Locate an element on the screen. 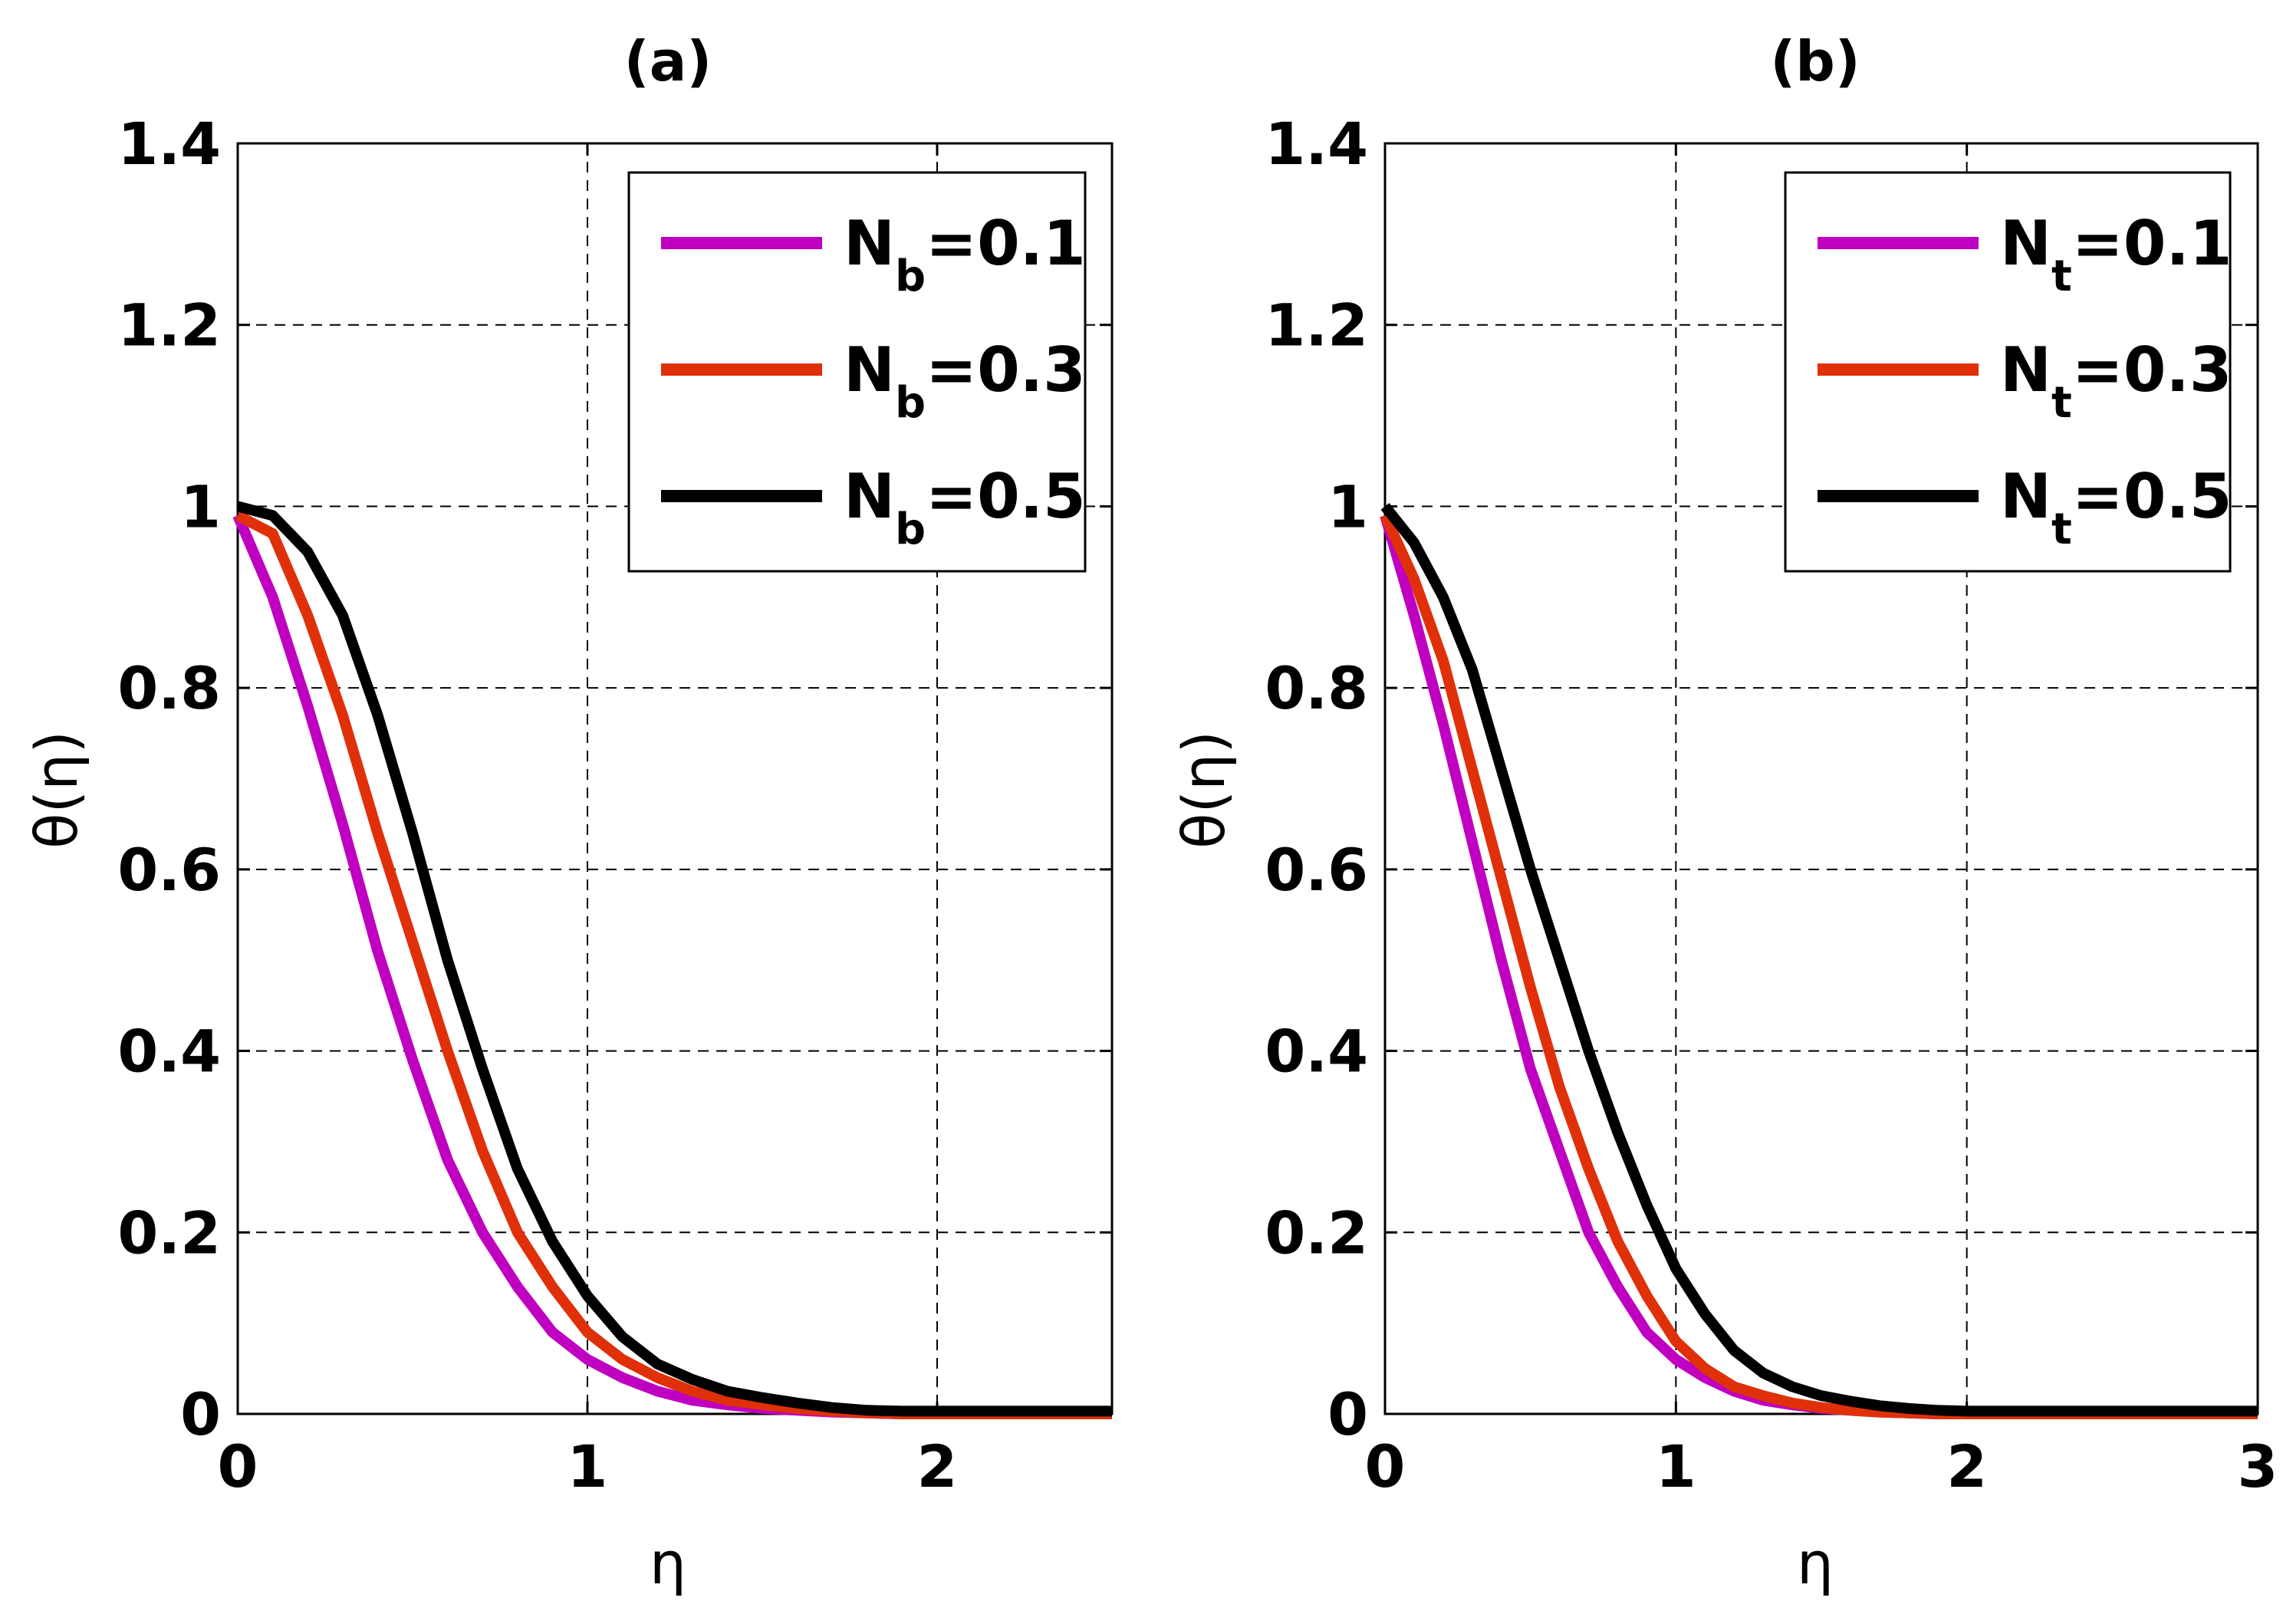 Image resolution: width=2293 pixels, height=1624 pixels. panel-b-y-tick-label: 1 is located at coordinates (1347, 507).